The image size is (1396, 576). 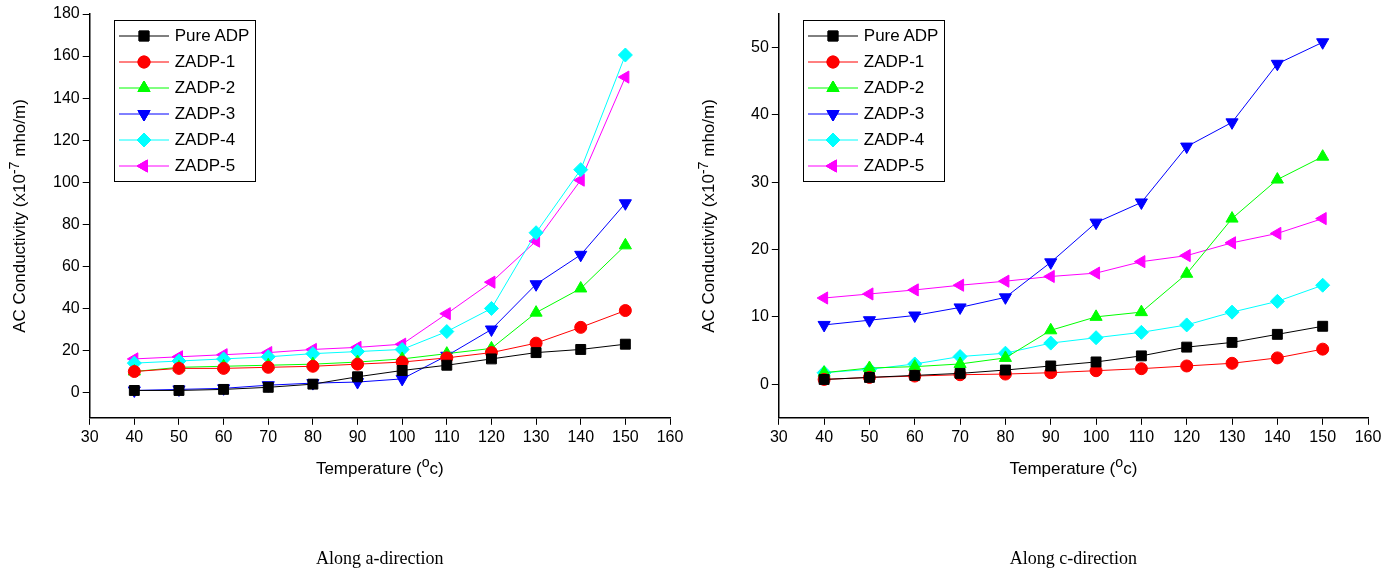 I want to click on text: Along a-direction, so click(x=380, y=558).